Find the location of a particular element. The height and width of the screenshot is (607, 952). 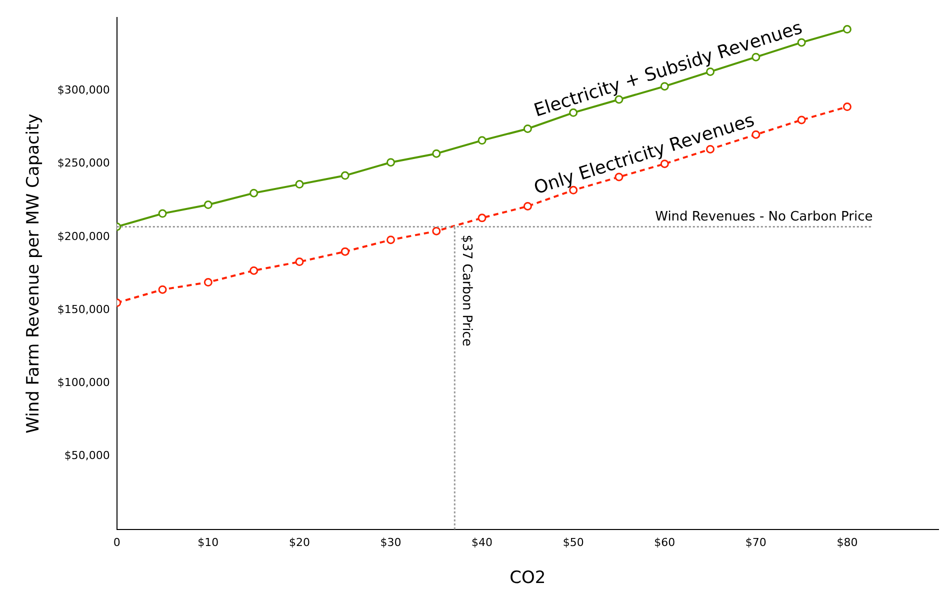

y-tick-label: $50,000 is located at coordinates (87, 455).